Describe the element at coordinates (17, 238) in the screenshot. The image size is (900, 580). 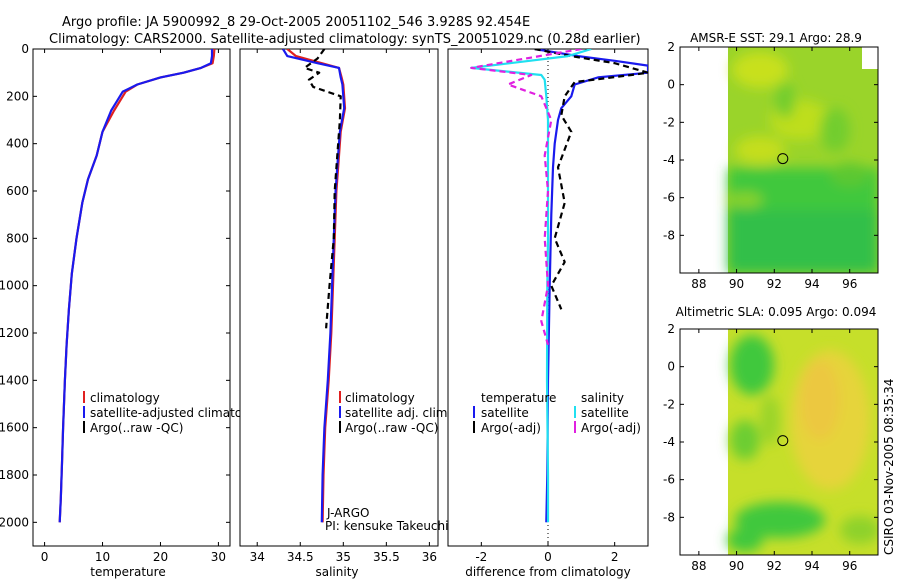
I see `y-tick-label: 800` at that location.